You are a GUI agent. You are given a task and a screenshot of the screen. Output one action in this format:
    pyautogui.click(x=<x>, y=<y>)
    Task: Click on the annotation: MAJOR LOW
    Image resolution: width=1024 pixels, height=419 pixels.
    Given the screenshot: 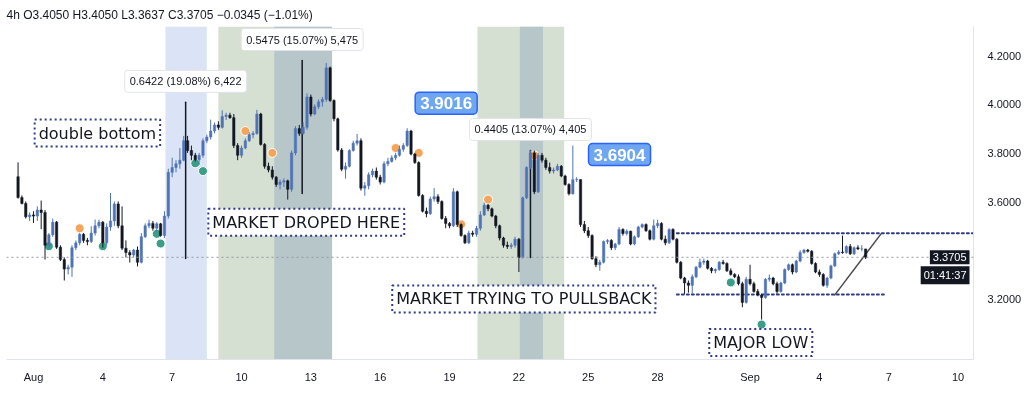 What is the action you would take?
    pyautogui.click(x=761, y=343)
    